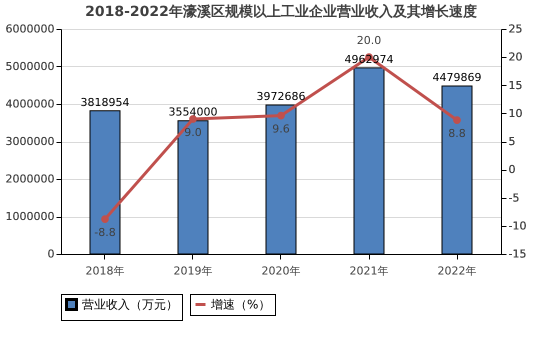 This screenshot has width=556, height=342. Describe the element at coordinates (105, 102) in the screenshot. I see `data-label: 3818954` at that location.